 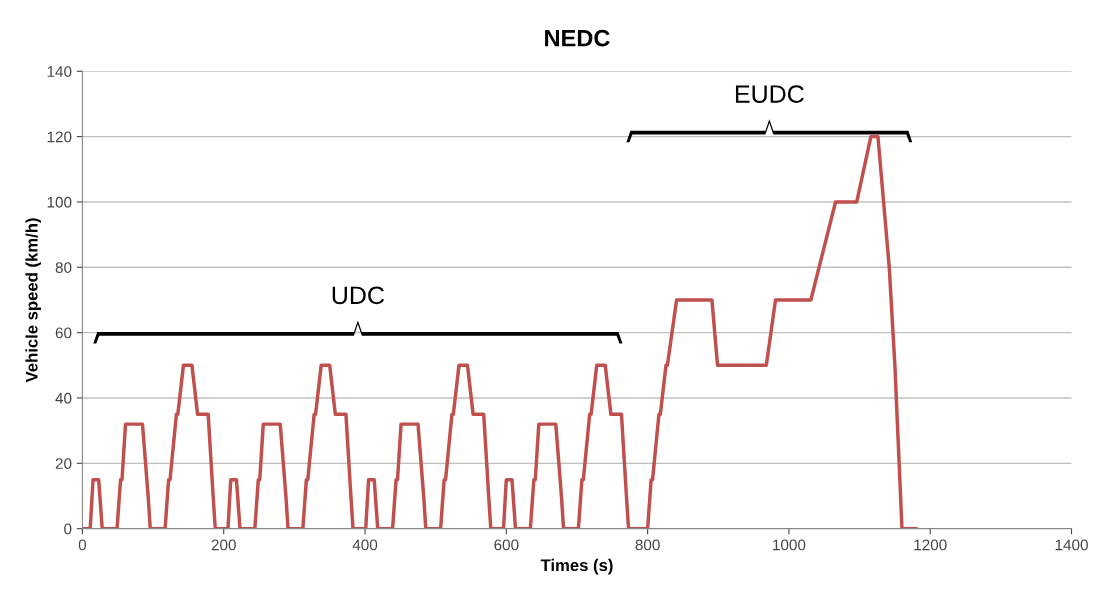 What do you see at coordinates (59, 137) in the screenshot?
I see `y-tick-label: 120` at bounding box center [59, 137].